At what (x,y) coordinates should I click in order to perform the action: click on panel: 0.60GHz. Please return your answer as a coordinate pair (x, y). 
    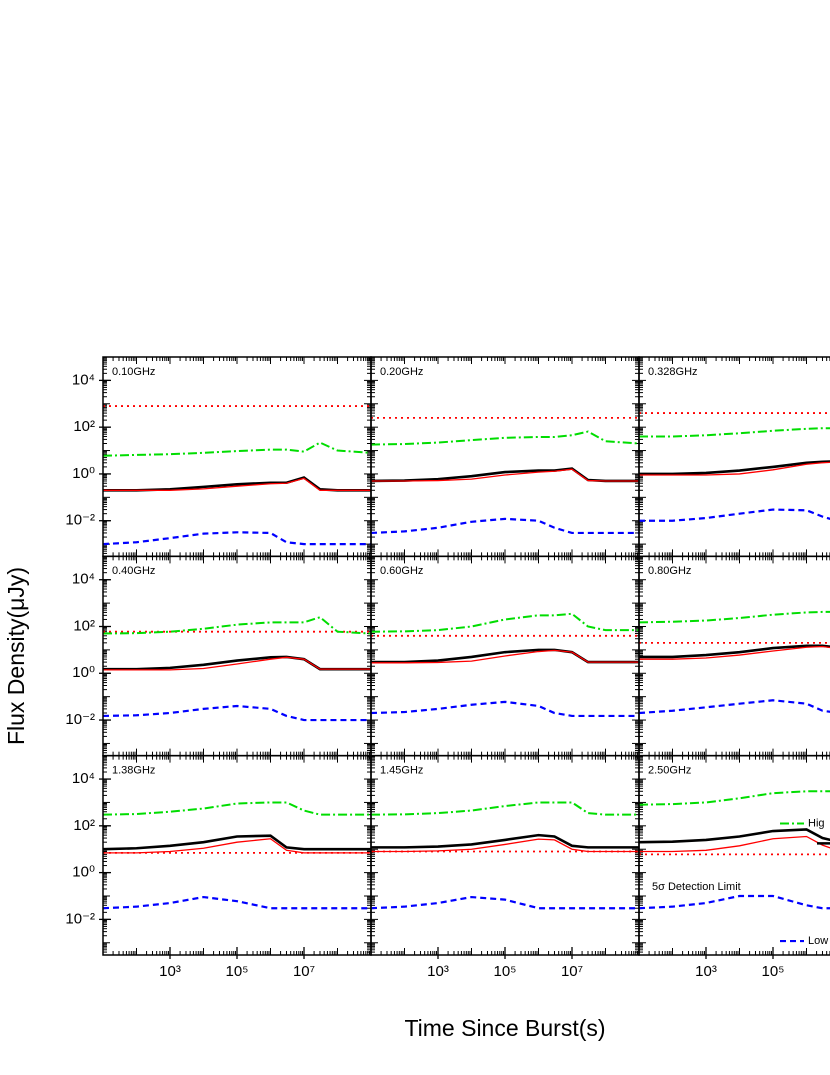
    Looking at the image, I should click on (505, 656).